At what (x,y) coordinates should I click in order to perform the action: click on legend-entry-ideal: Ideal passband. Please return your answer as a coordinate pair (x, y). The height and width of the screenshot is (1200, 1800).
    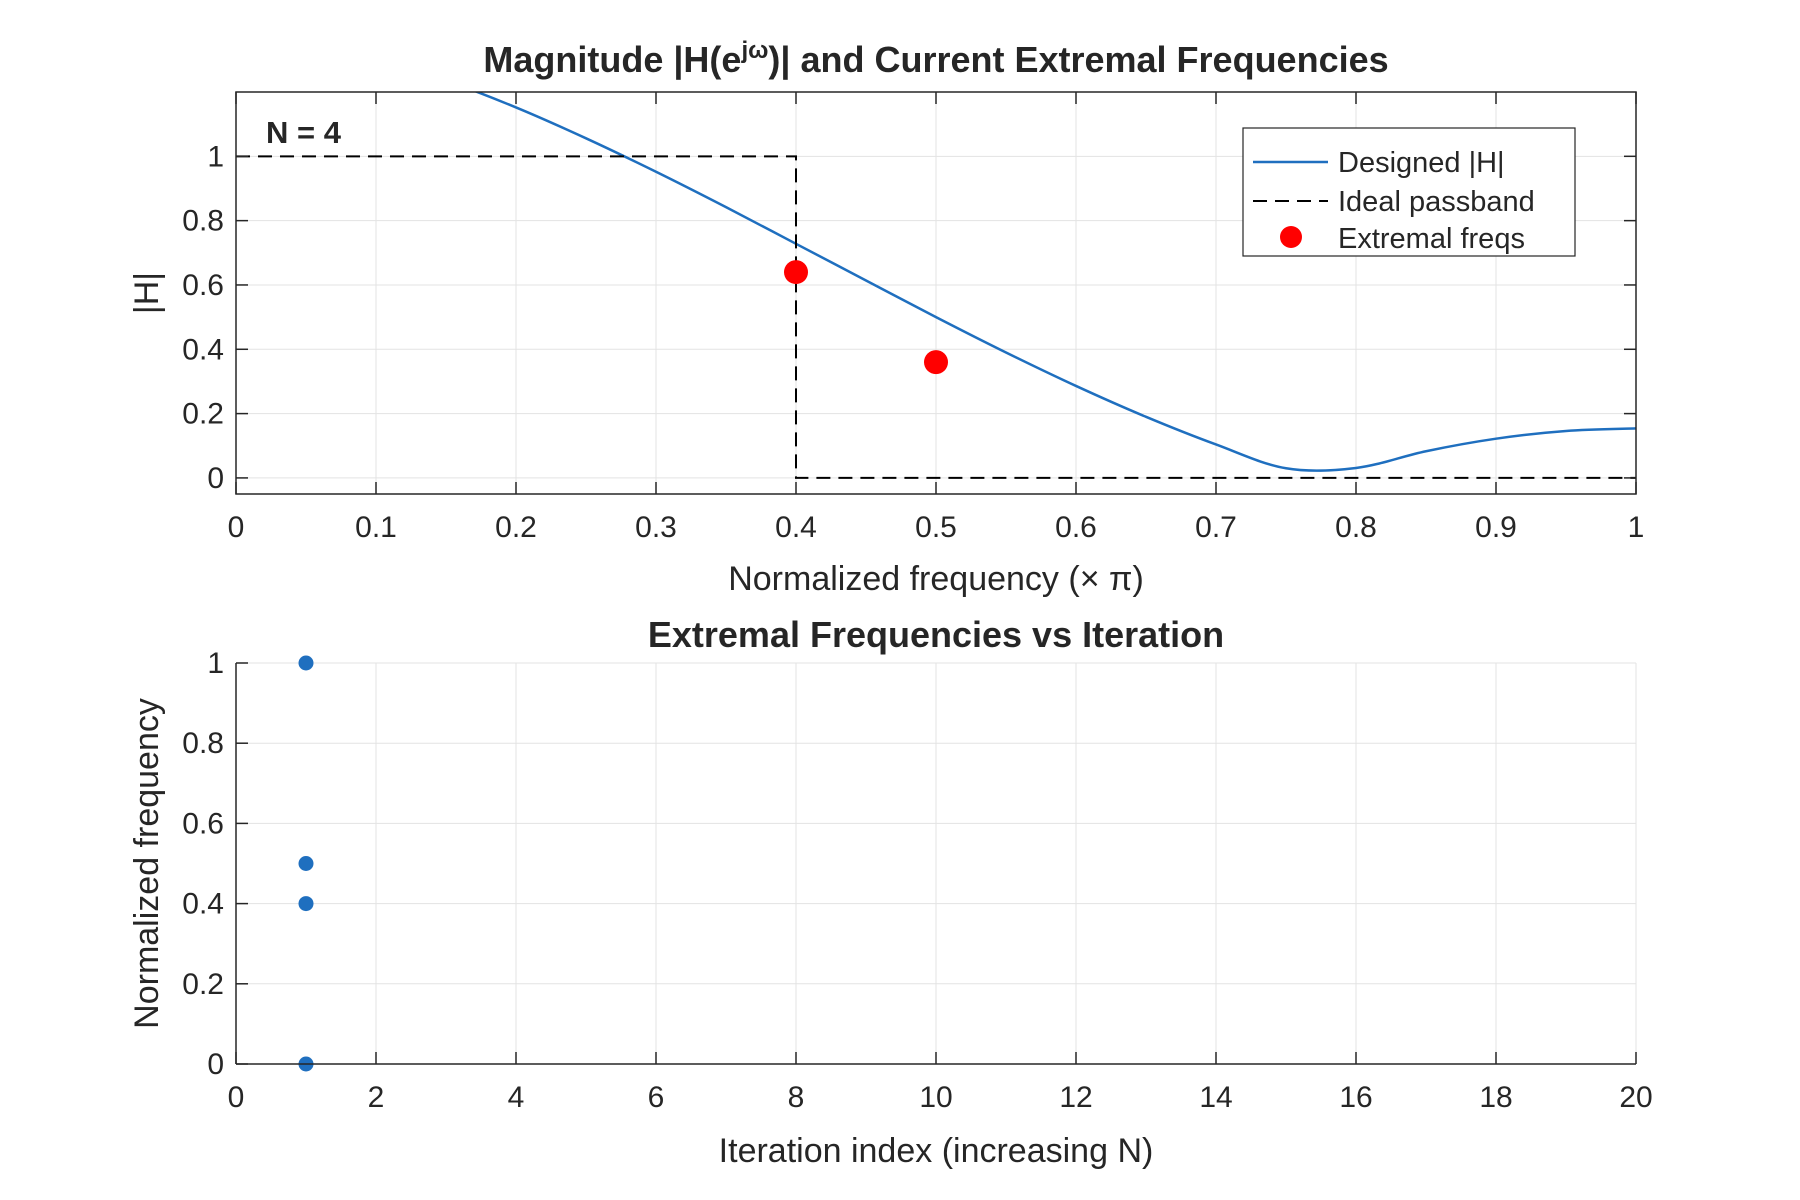
    Looking at the image, I should click on (1436, 202).